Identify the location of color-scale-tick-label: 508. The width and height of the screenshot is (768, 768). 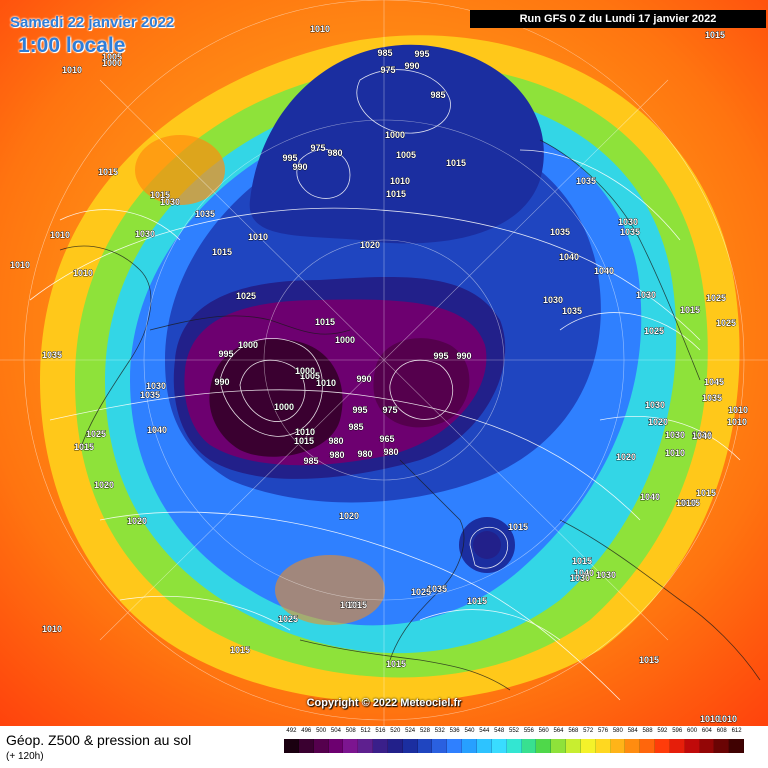
(350, 731).